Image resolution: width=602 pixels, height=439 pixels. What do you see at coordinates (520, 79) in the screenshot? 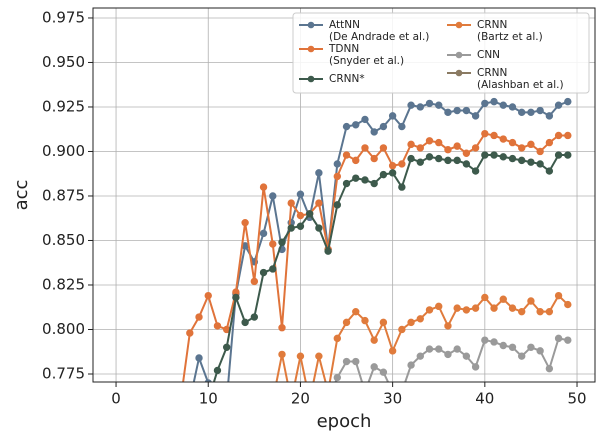
I see `legend-label: CRNN (Alashban et al.)` at bounding box center [520, 79].